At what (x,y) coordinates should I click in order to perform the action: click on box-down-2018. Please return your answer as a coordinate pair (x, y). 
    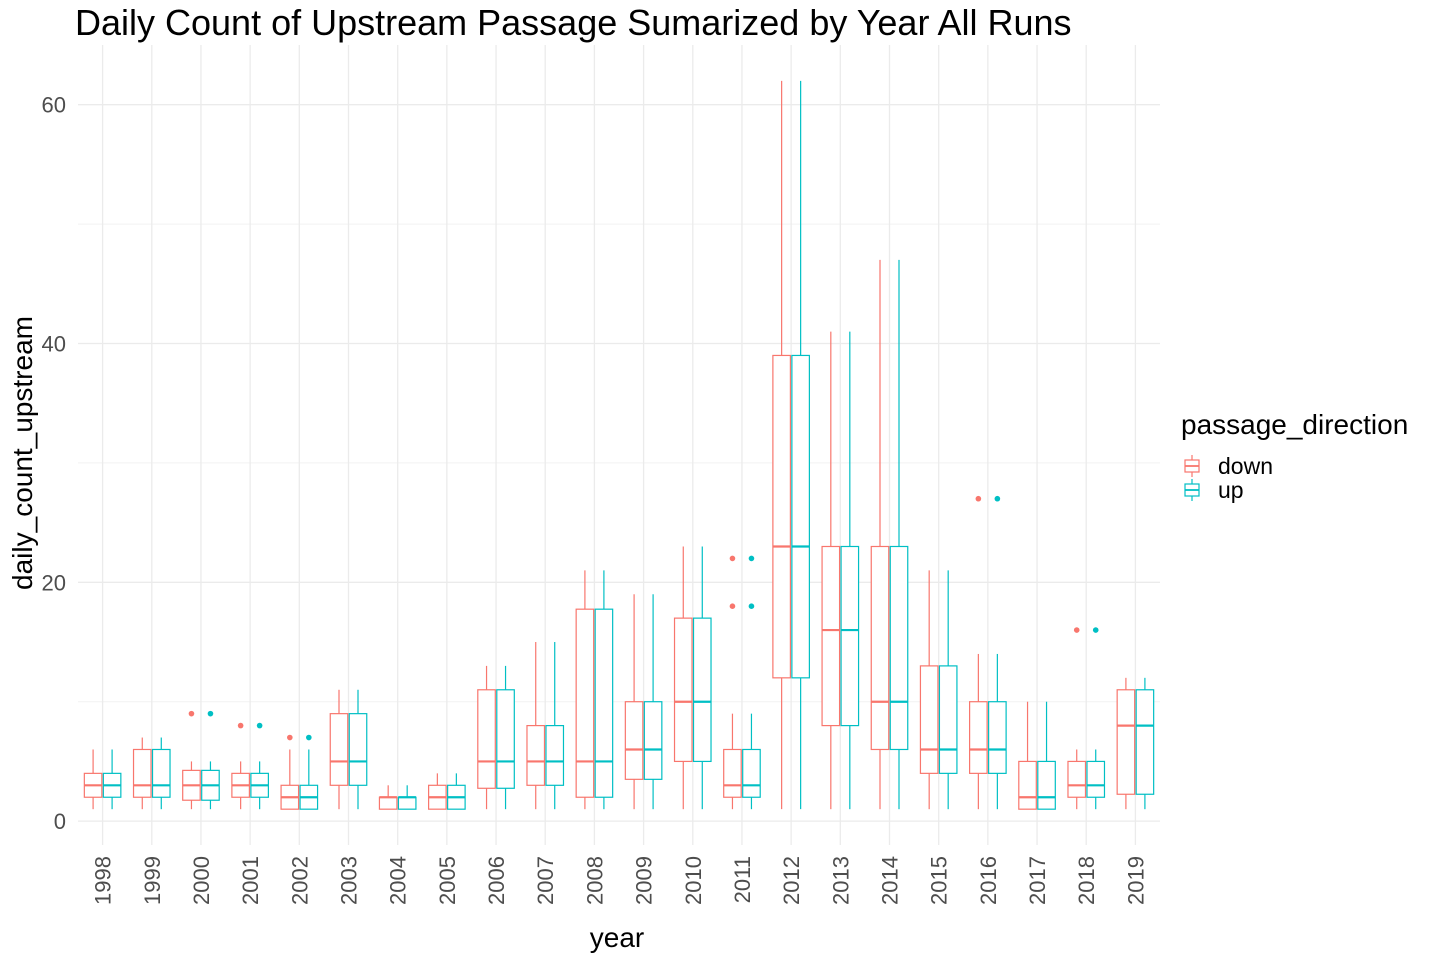
    Looking at the image, I should click on (1077, 718).